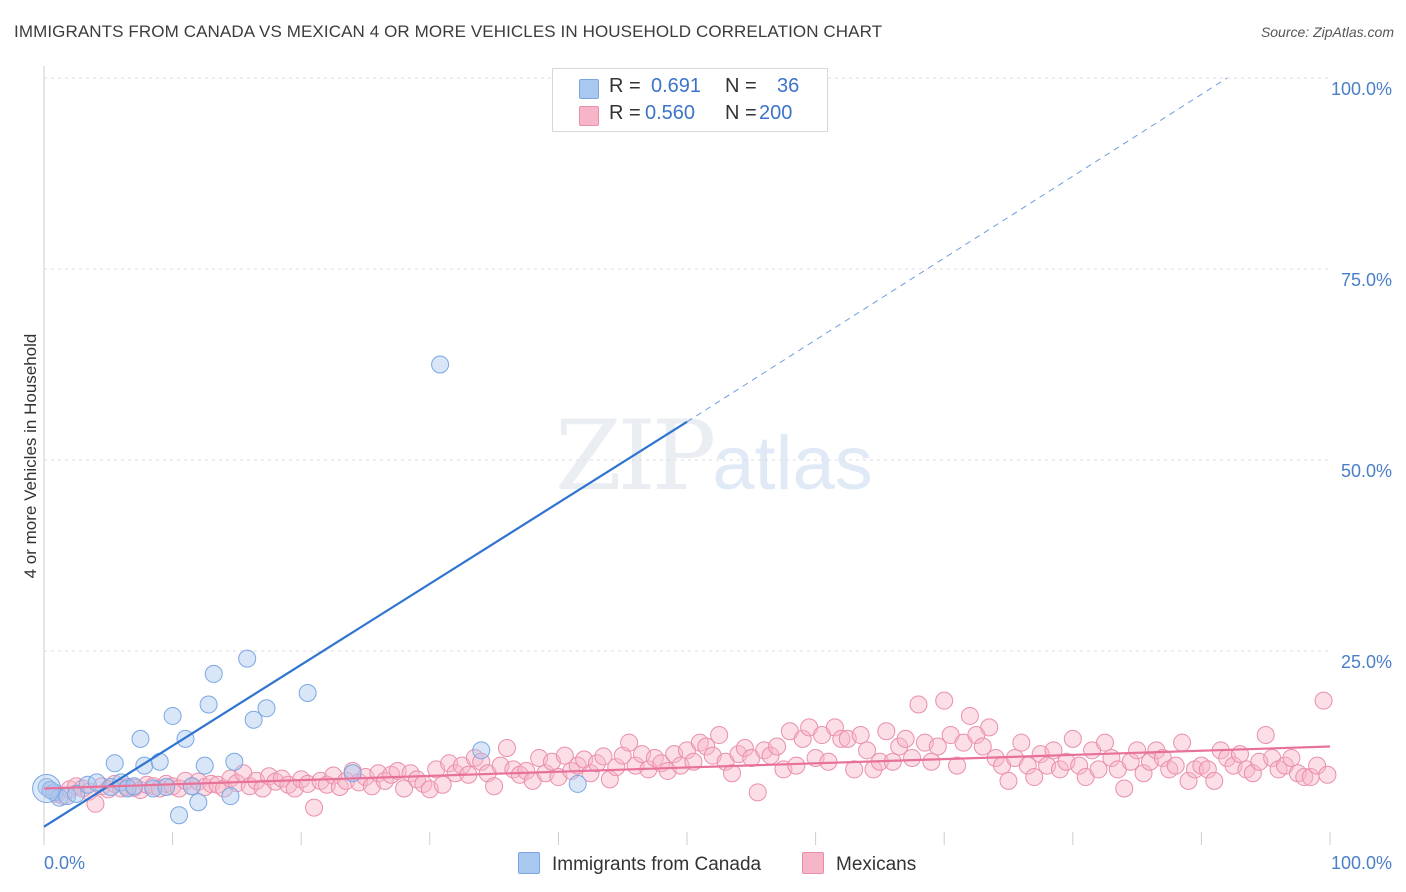  What do you see at coordinates (635, 456) in the screenshot?
I see `watermark-zip: ZIP` at bounding box center [635, 456].